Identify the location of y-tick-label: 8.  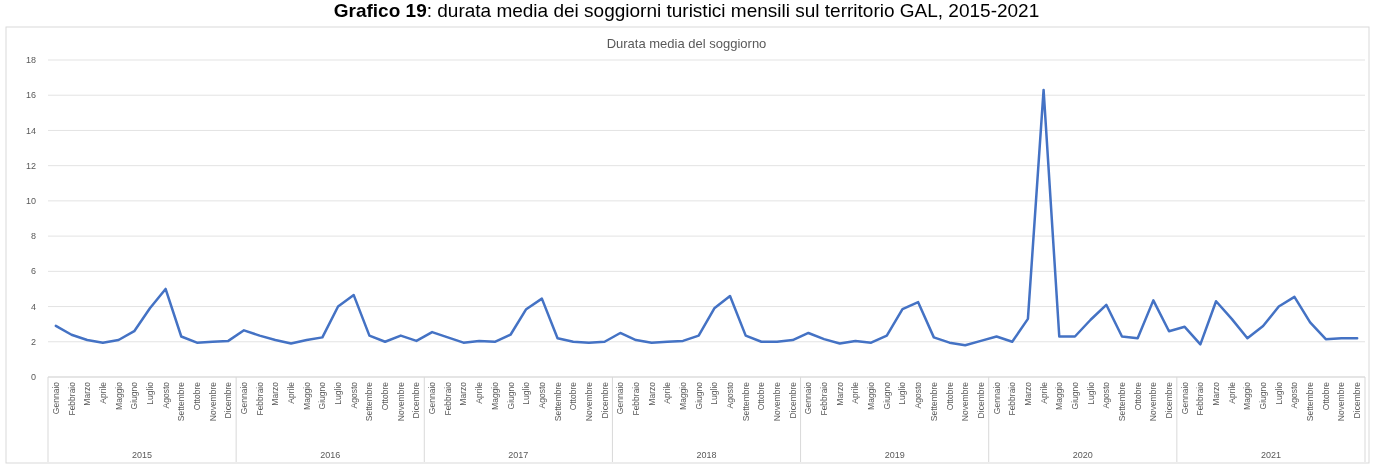
(33, 236).